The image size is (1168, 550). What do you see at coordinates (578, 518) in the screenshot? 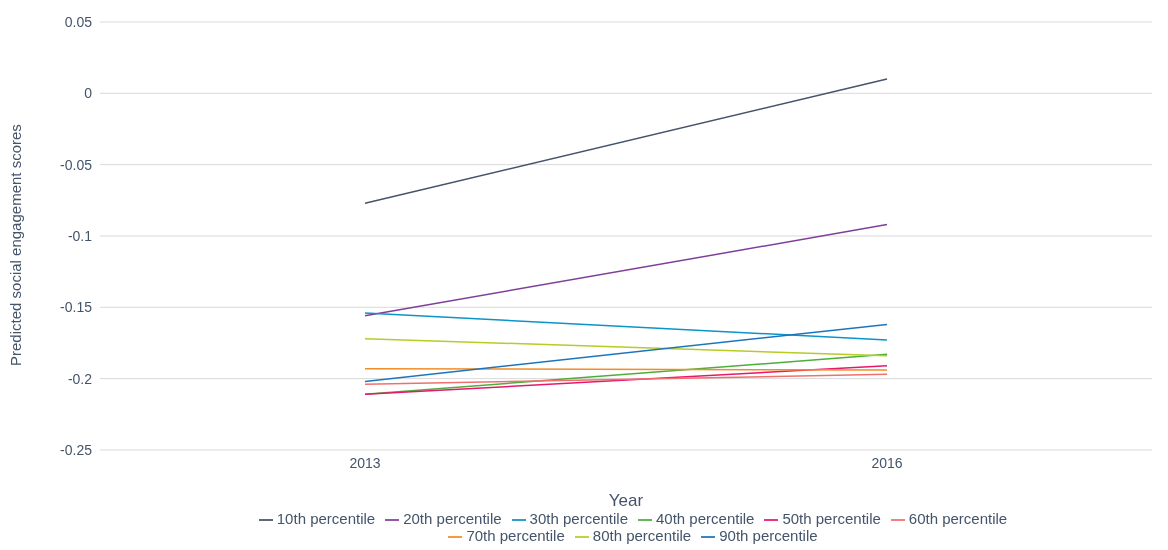
I see `legend-label: 30th percentile` at bounding box center [578, 518].